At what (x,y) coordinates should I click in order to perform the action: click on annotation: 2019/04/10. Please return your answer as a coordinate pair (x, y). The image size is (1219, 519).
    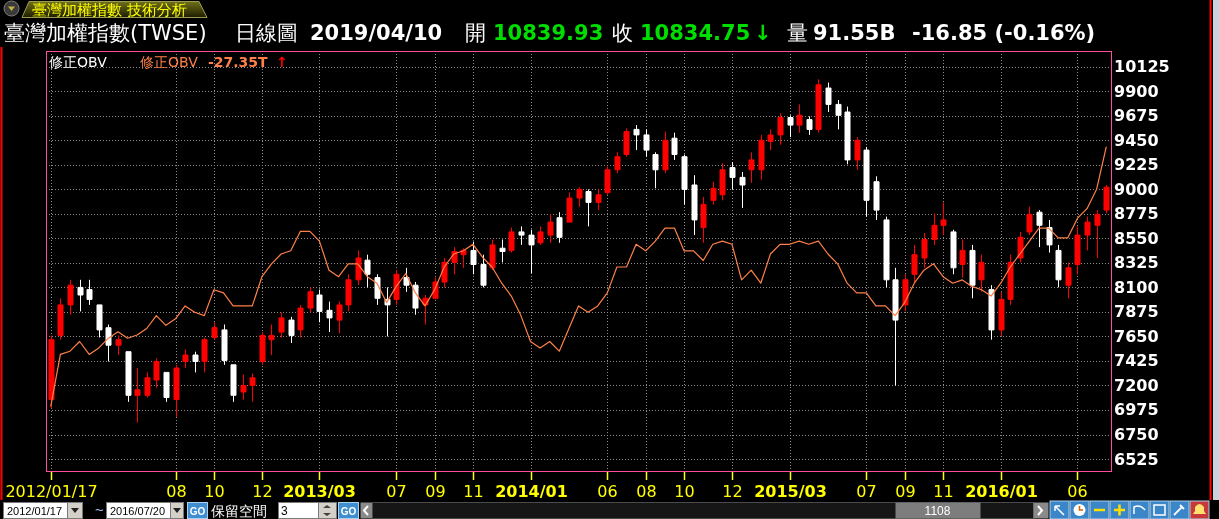
    Looking at the image, I should click on (376, 33).